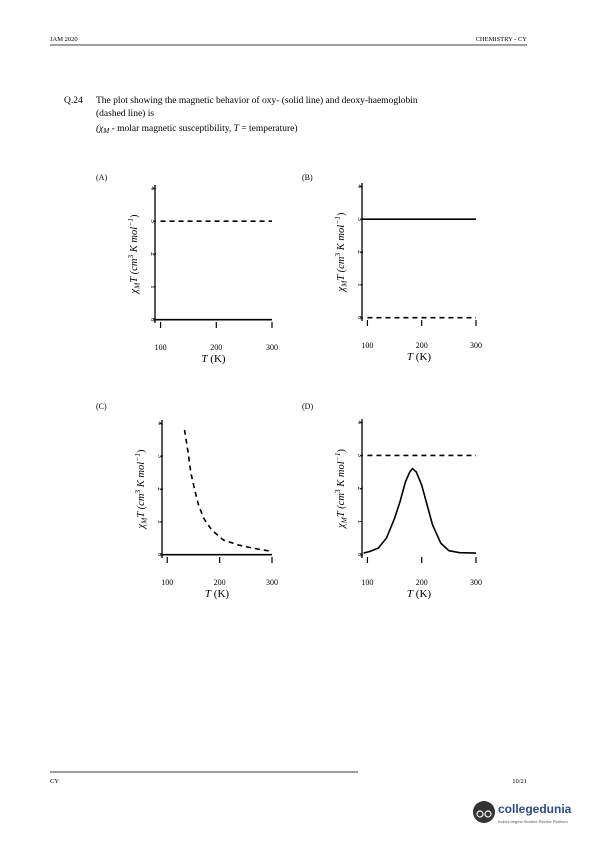 This screenshot has height=842, width=595. I want to click on footer-right: 10/21, so click(519, 781).